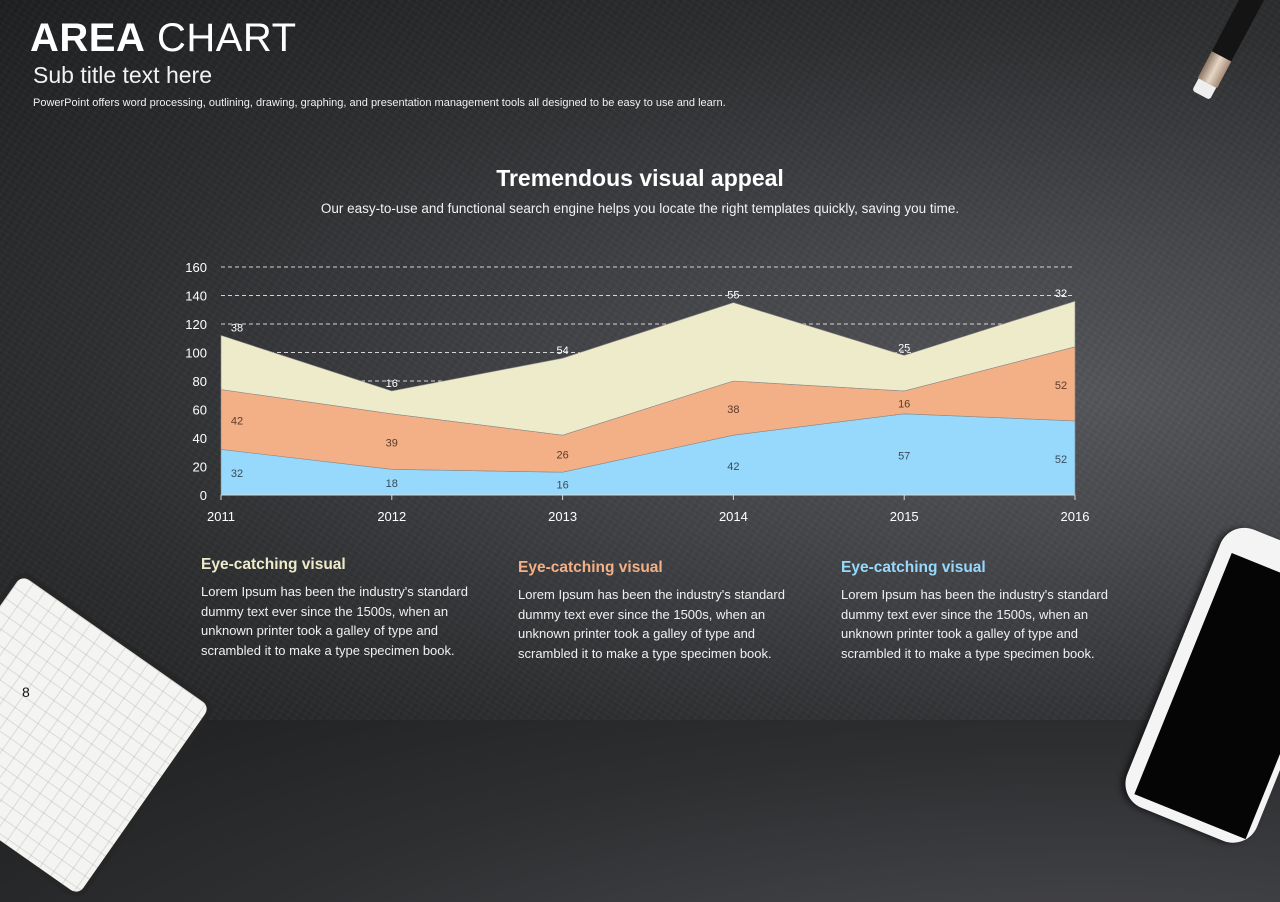  What do you see at coordinates (904, 348) in the screenshot?
I see `data-label: 25` at bounding box center [904, 348].